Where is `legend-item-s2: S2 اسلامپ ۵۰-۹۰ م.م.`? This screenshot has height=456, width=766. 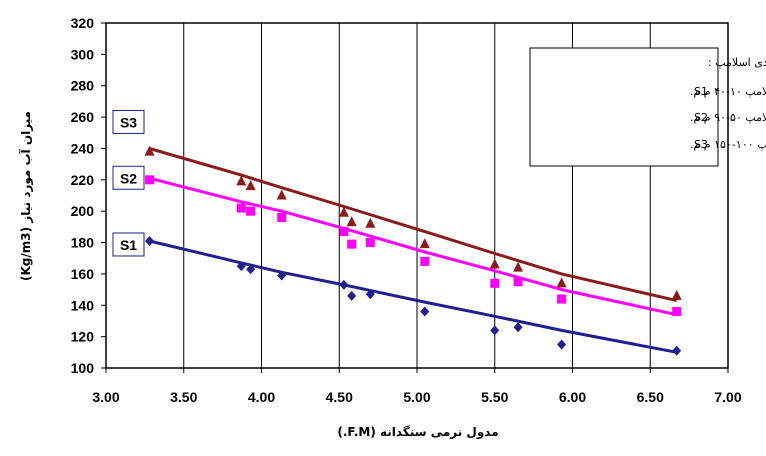 legend-item-s2: S2 اسلامپ ۵۰-۹۰ م.م. is located at coordinates (728, 117).